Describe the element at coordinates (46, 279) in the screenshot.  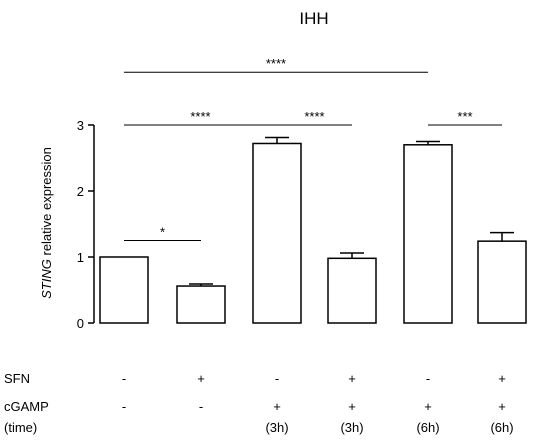
I see `y-axis-label-italic: STING` at that location.